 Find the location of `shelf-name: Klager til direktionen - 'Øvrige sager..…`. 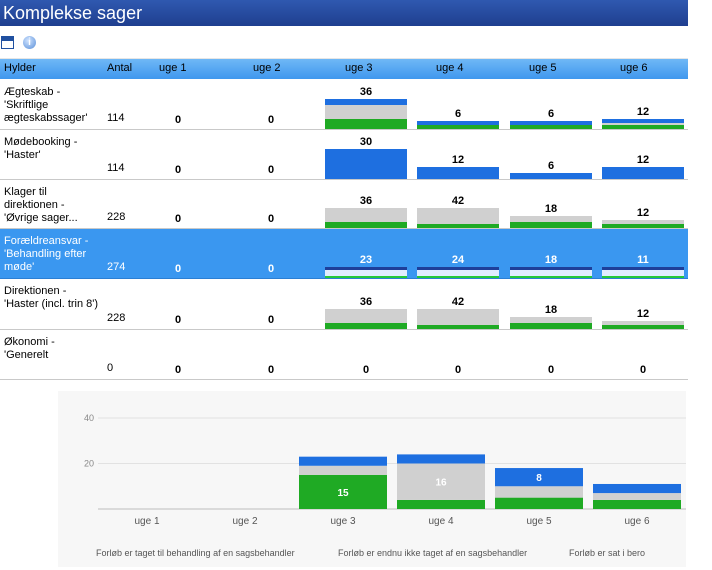

shelf-name: Klager til direktionen - 'Øvrige sager..… is located at coordinates (41, 205).